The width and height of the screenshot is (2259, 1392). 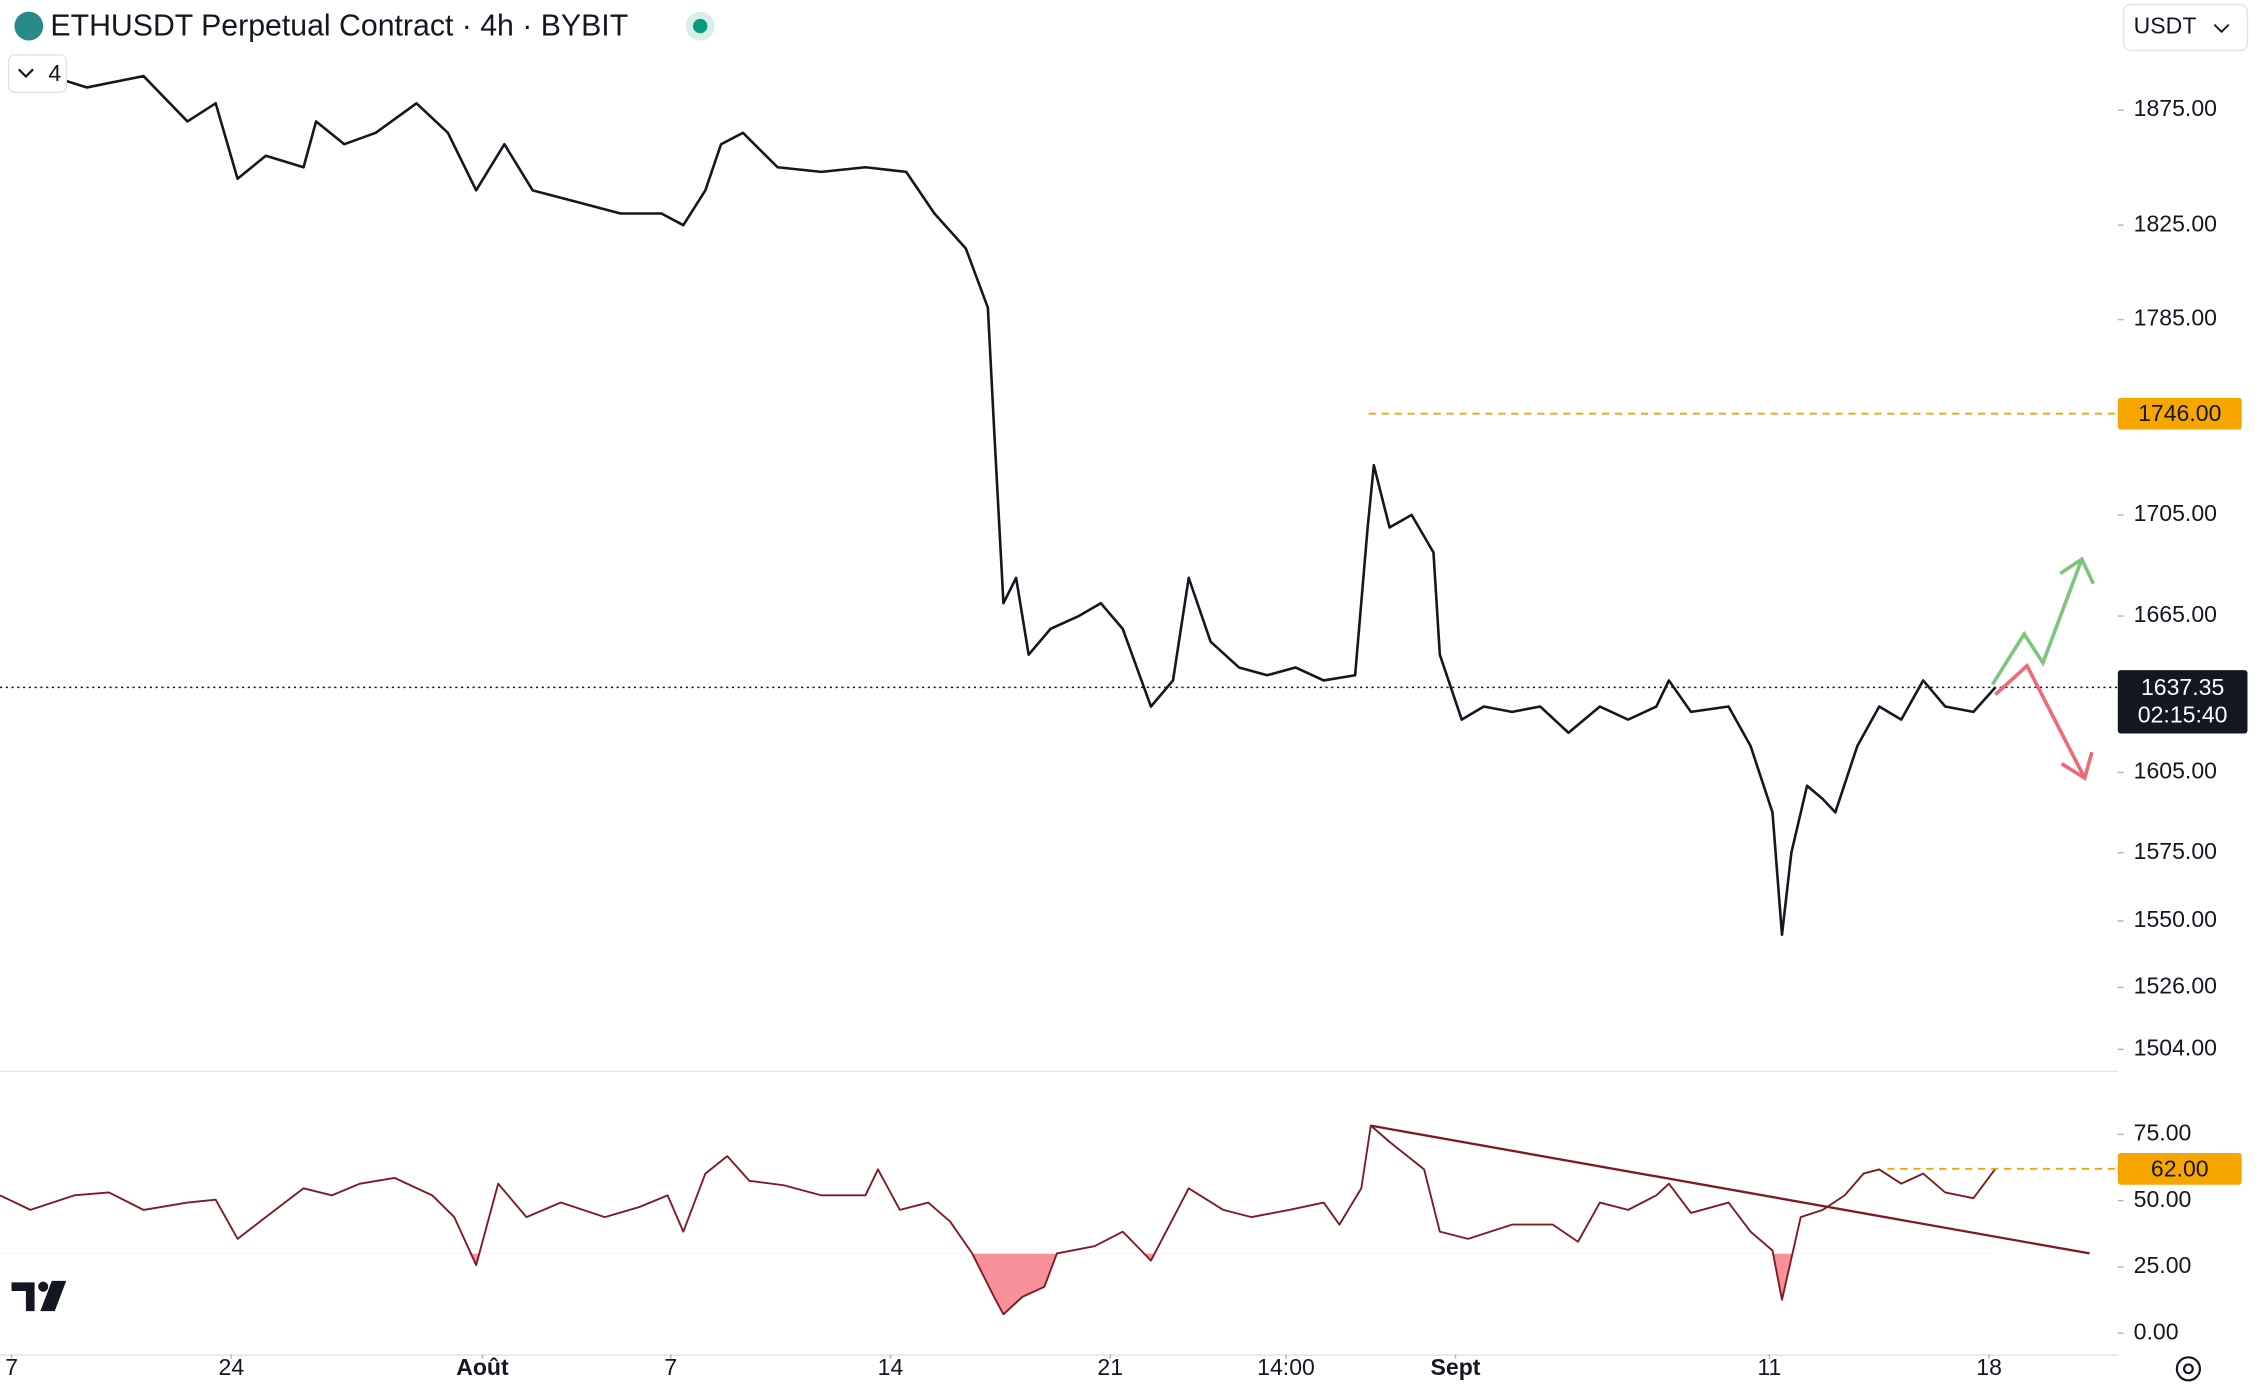 What do you see at coordinates (2175, 318) in the screenshot?
I see `y-tick-label: 1785.00` at bounding box center [2175, 318].